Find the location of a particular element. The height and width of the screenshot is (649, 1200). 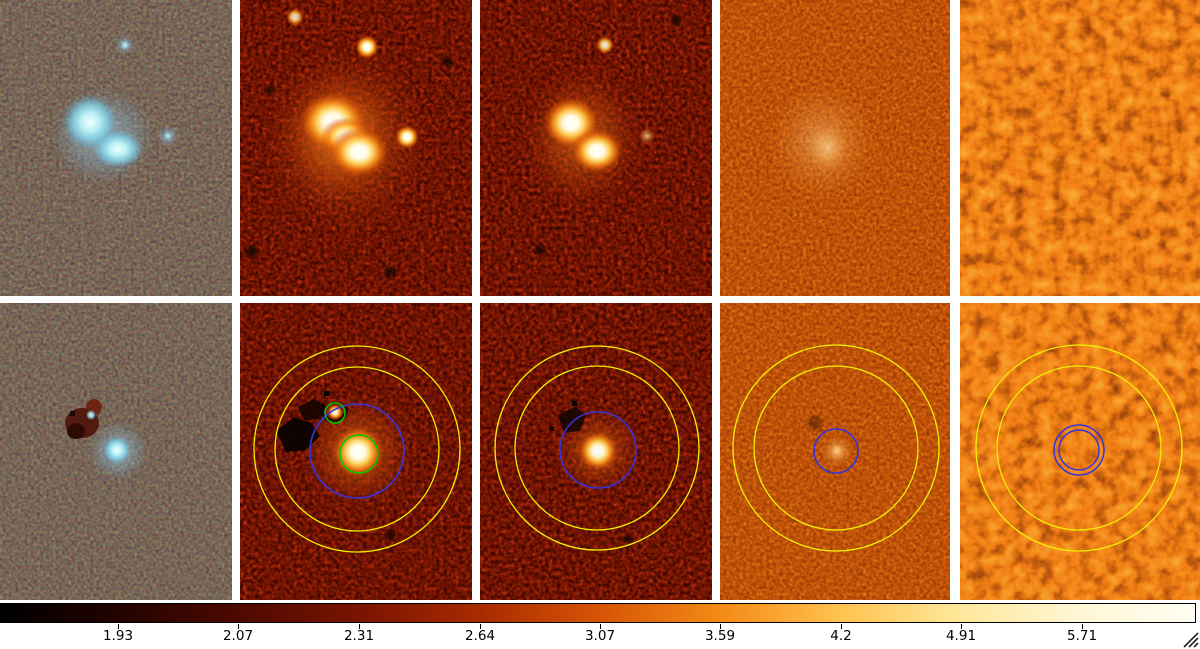

aperture-circle-blue-inner is located at coordinates (1079, 450).